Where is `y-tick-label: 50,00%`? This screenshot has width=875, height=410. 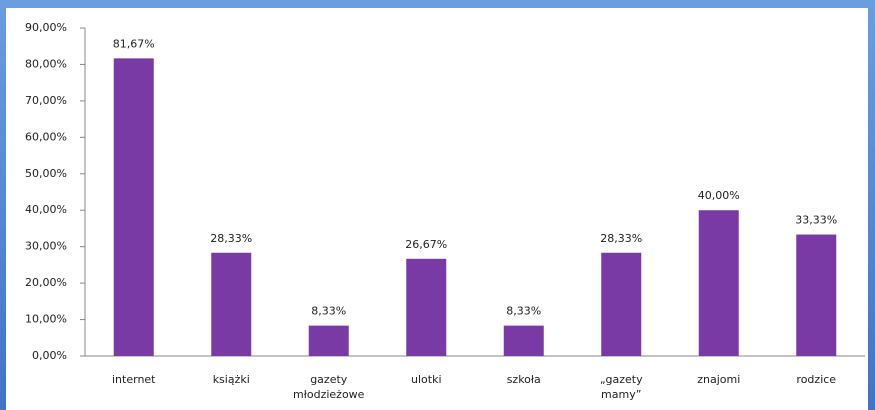 y-tick-label: 50,00% is located at coordinates (46, 173).